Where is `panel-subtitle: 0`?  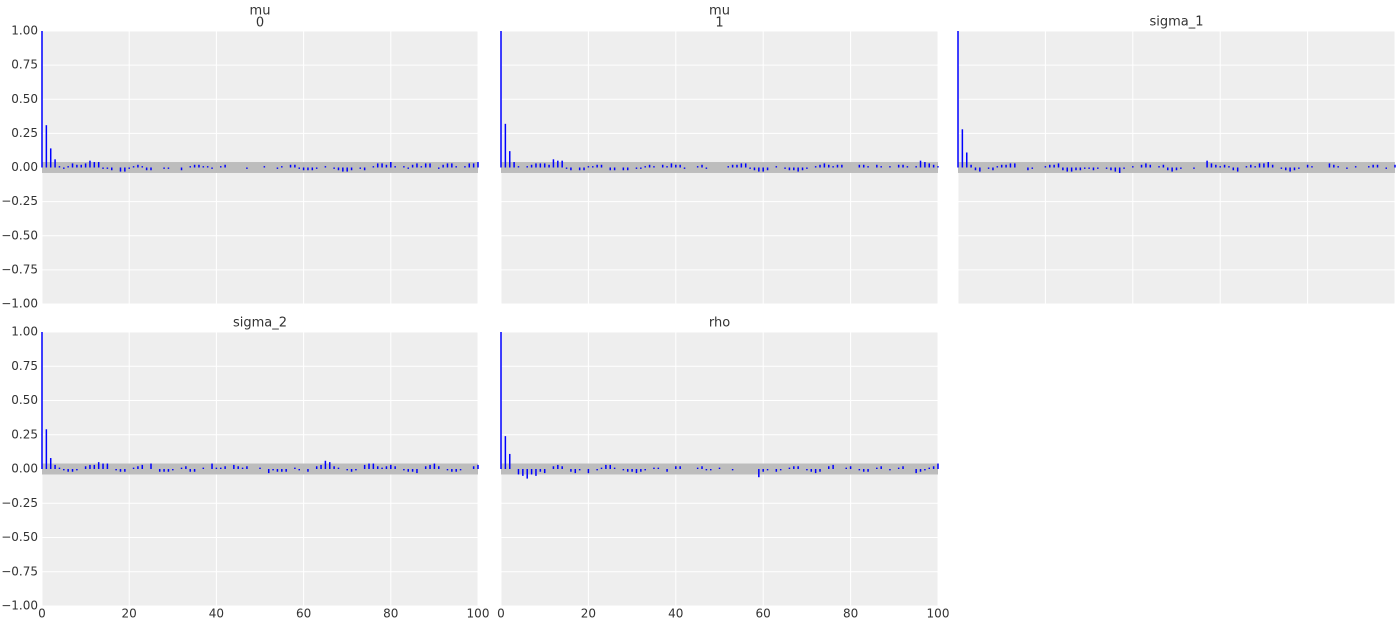 panel-subtitle: 0 is located at coordinates (260, 23).